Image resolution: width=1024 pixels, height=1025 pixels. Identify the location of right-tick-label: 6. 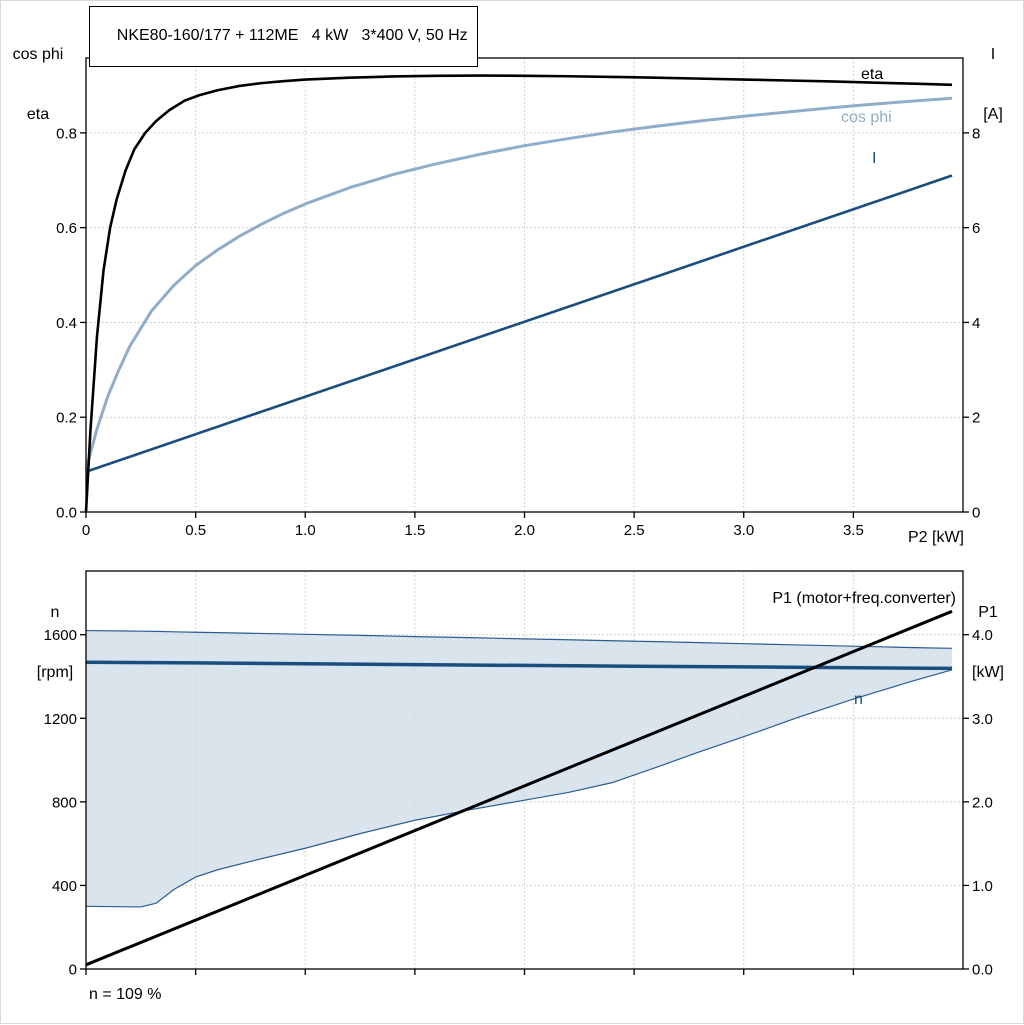
(976, 228).